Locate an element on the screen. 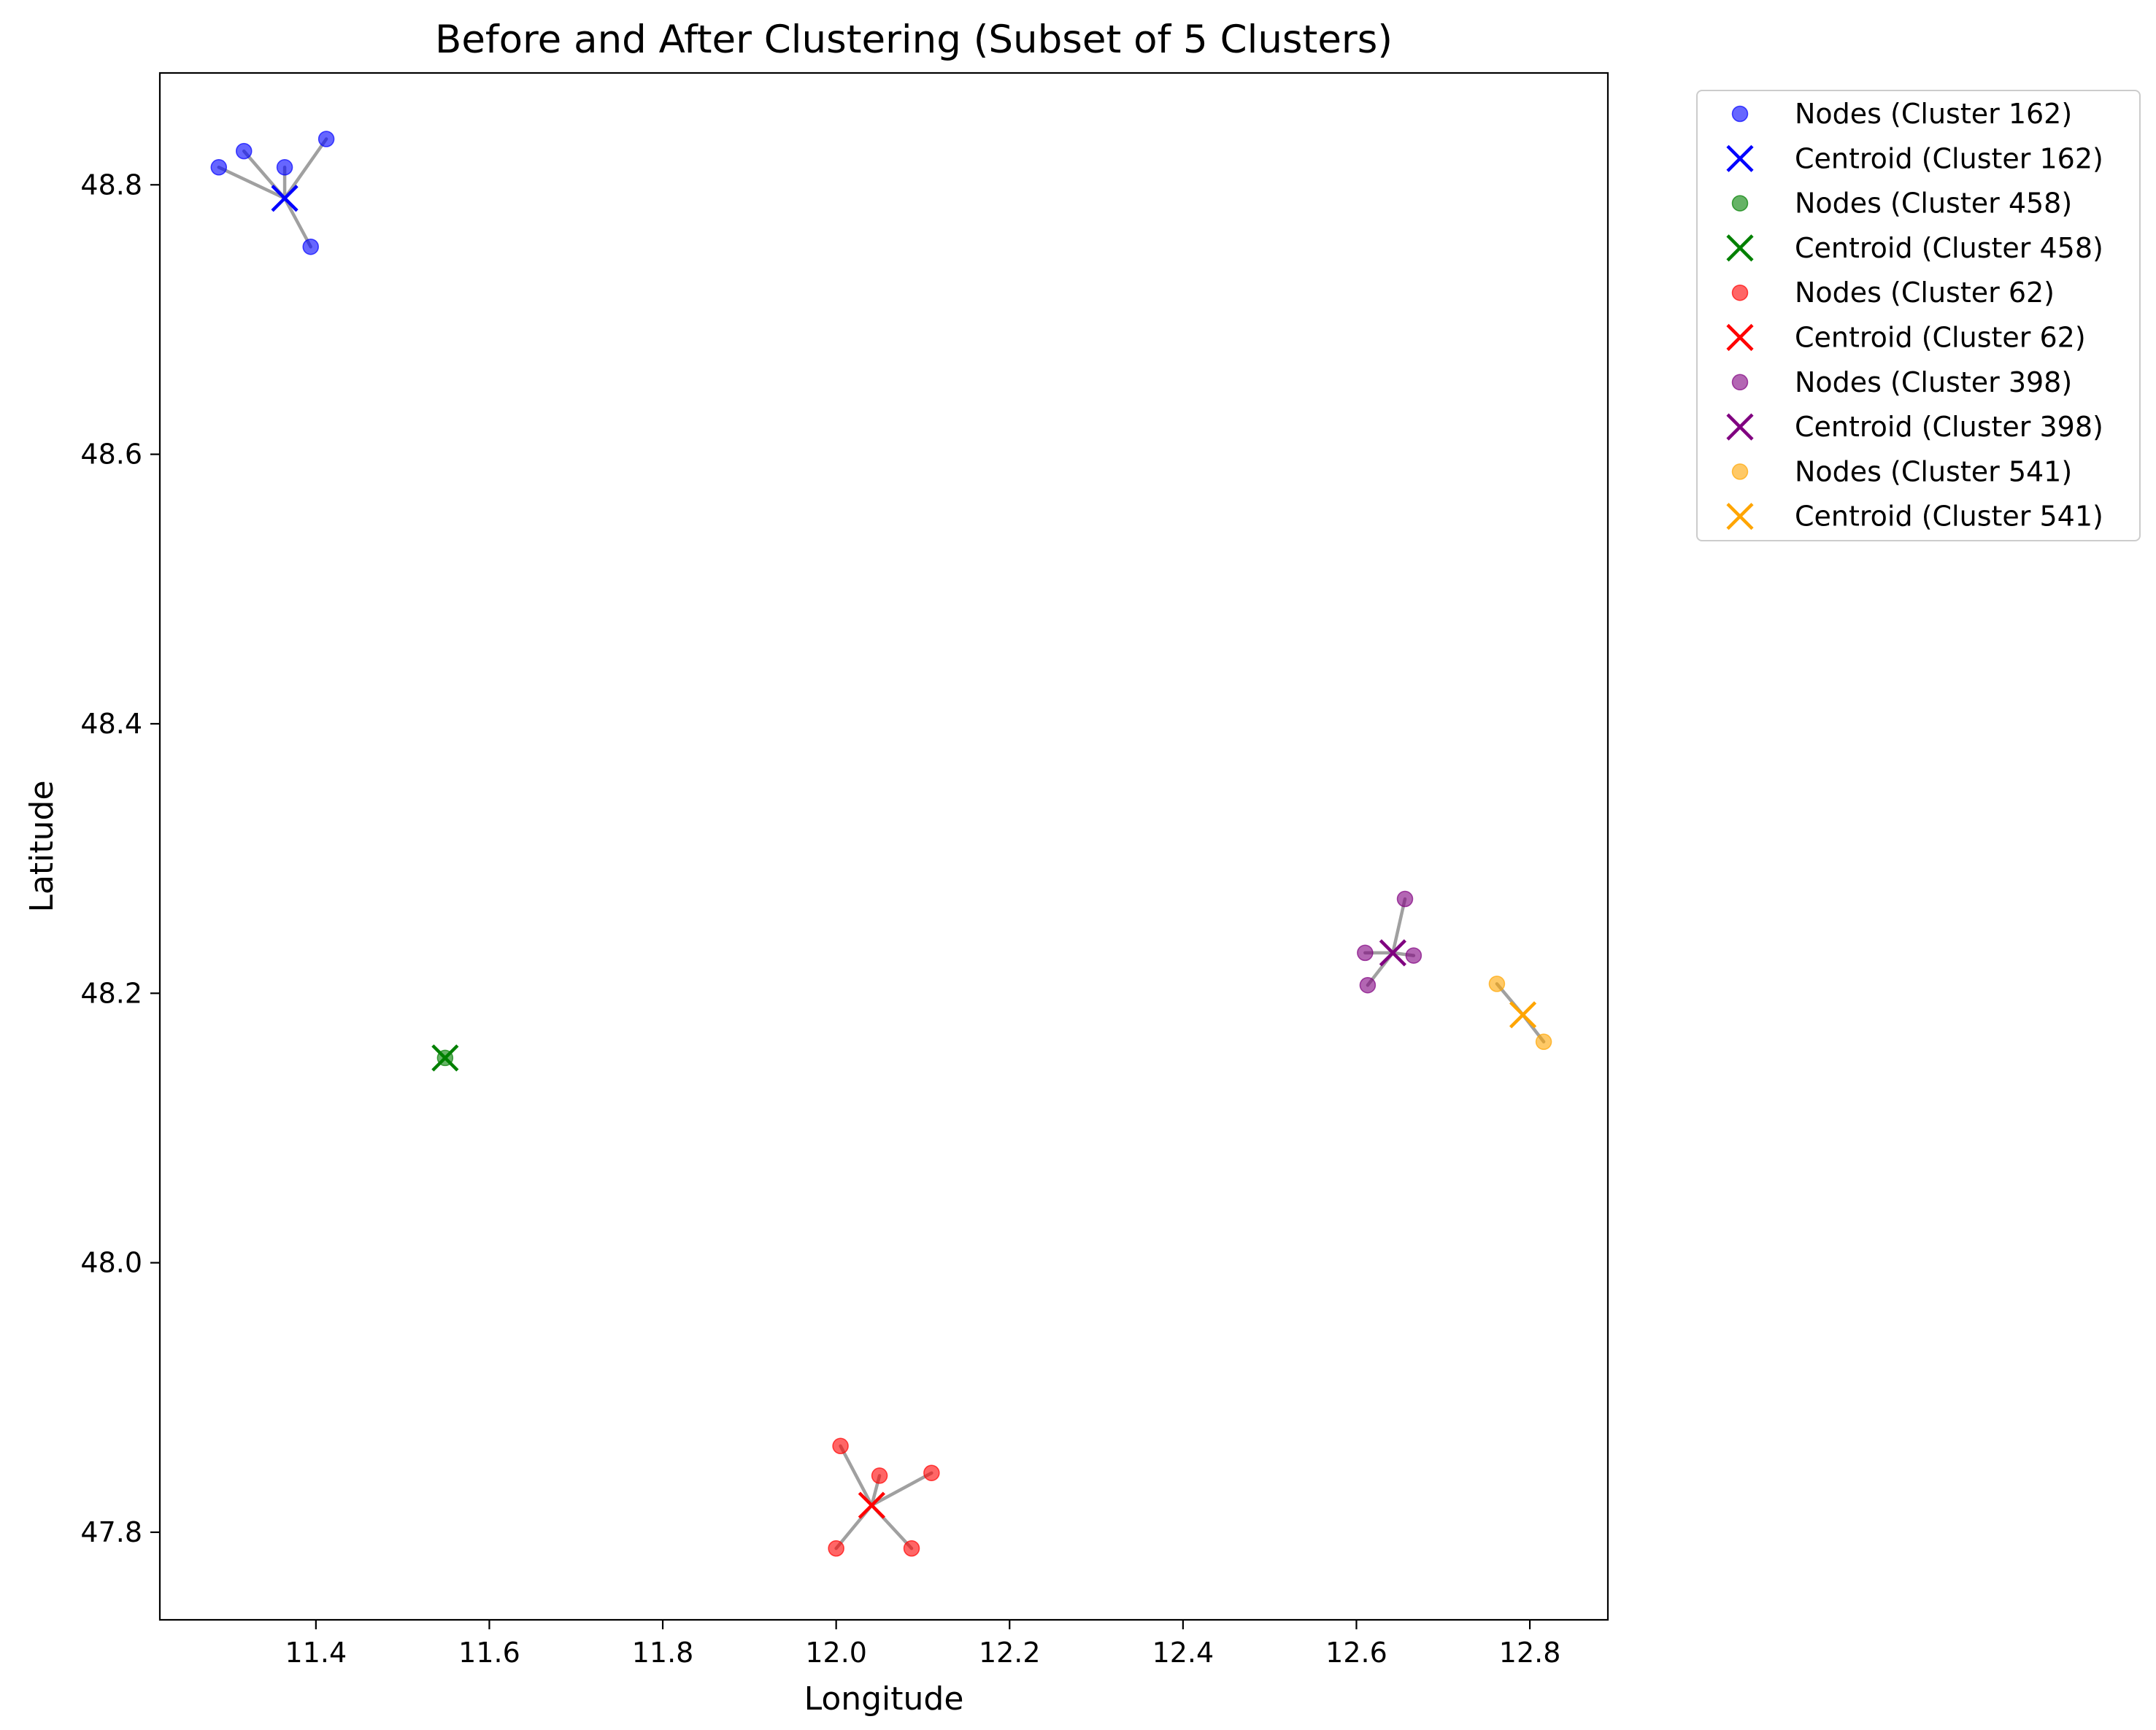 This screenshot has width=2156, height=1730. centroid-marker-62-stroke-b is located at coordinates (871, 1505).